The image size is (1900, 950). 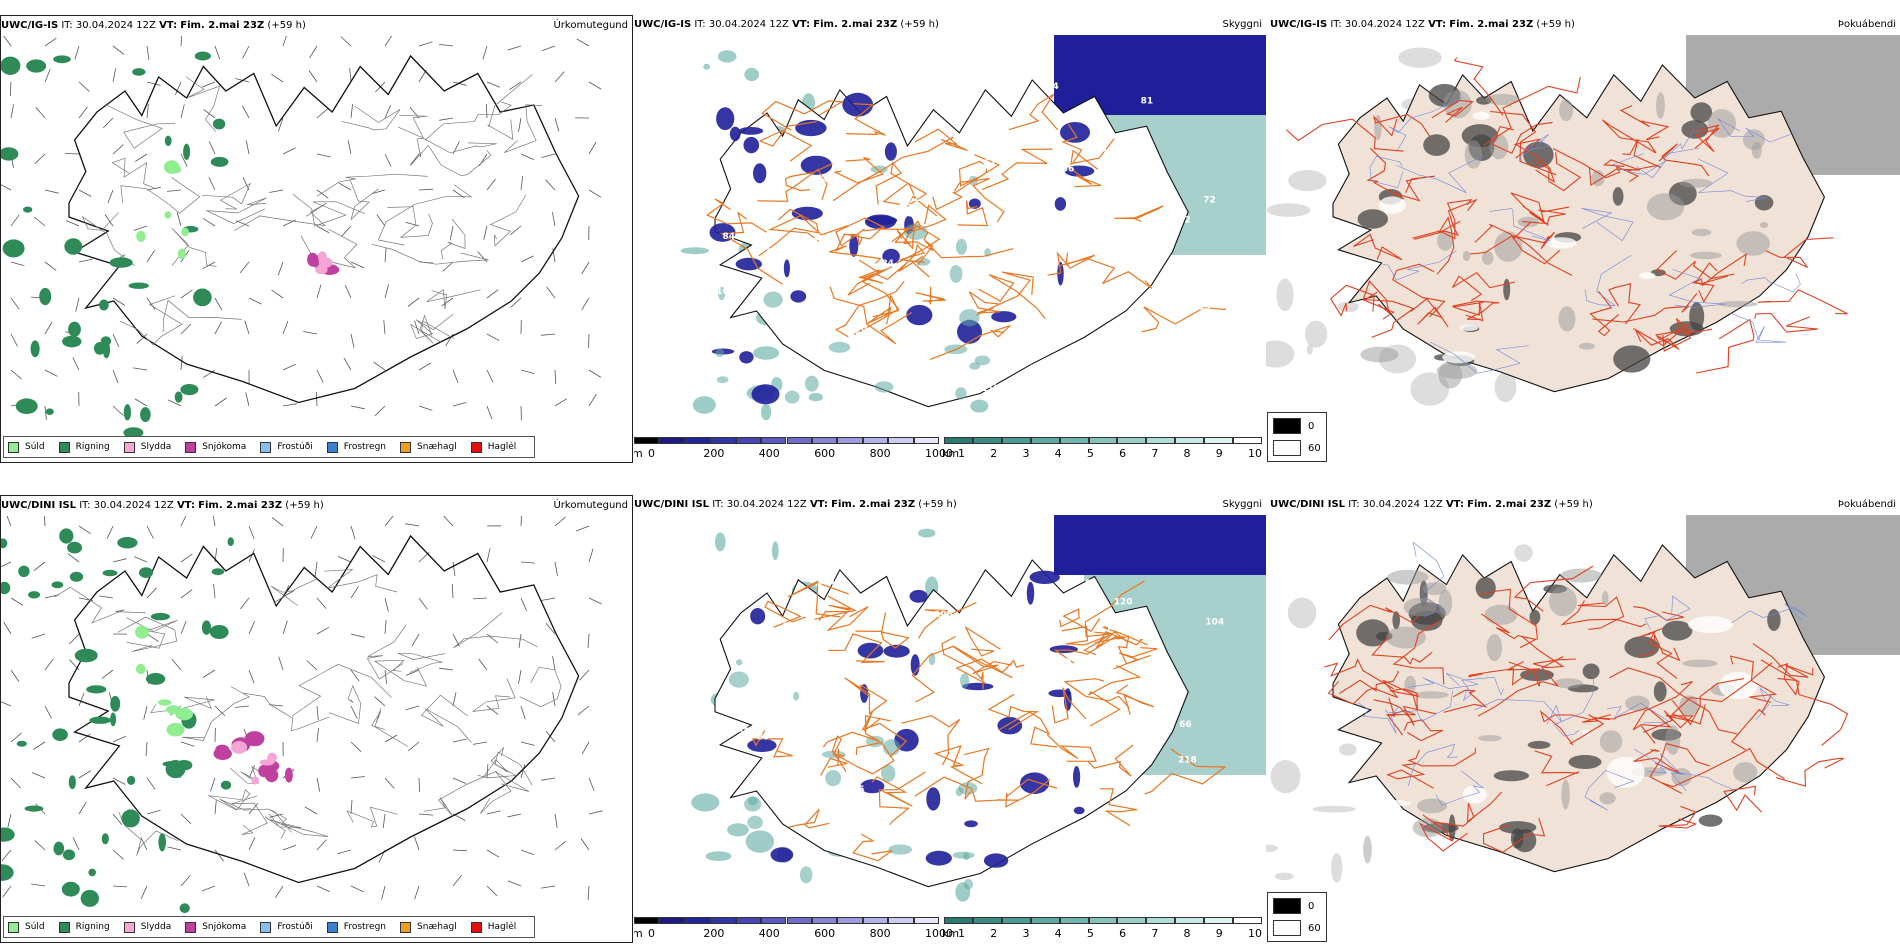 What do you see at coordinates (750, 733) in the screenshot?
I see `visibility-value: 53` at bounding box center [750, 733].